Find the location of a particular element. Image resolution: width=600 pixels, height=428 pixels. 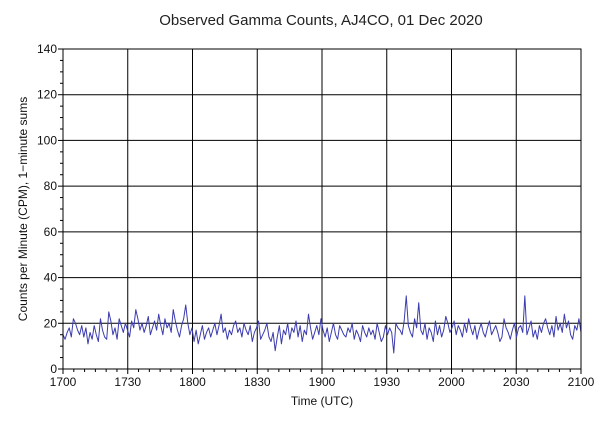

x-tick-label: 2000 is located at coordinates (451, 382).